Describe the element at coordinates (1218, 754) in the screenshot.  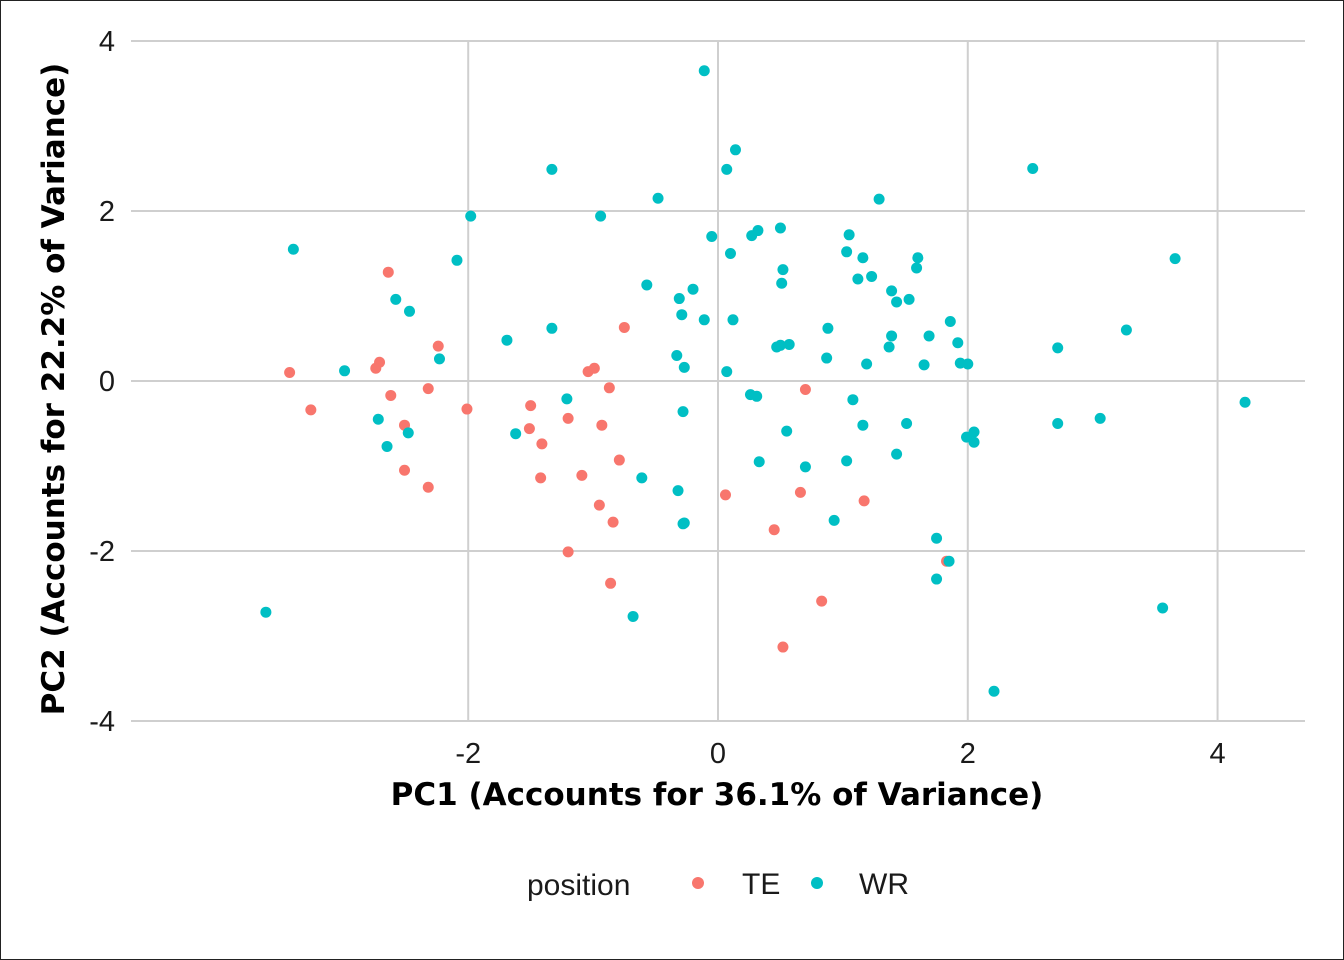
I see `x-tick-label: 4` at that location.